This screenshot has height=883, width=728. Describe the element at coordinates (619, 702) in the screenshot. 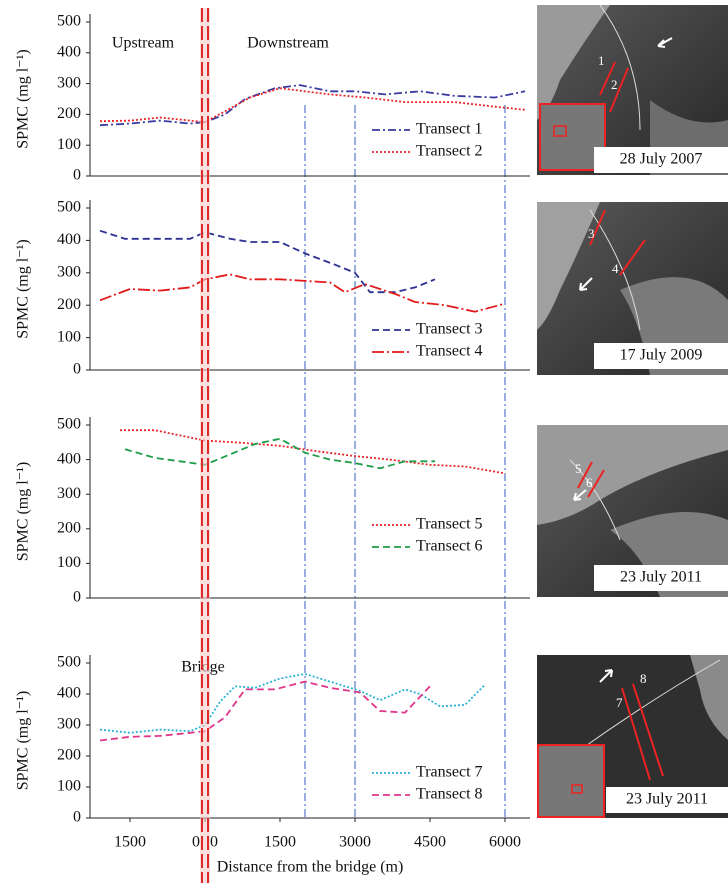

I see `image-label: 7` at that location.